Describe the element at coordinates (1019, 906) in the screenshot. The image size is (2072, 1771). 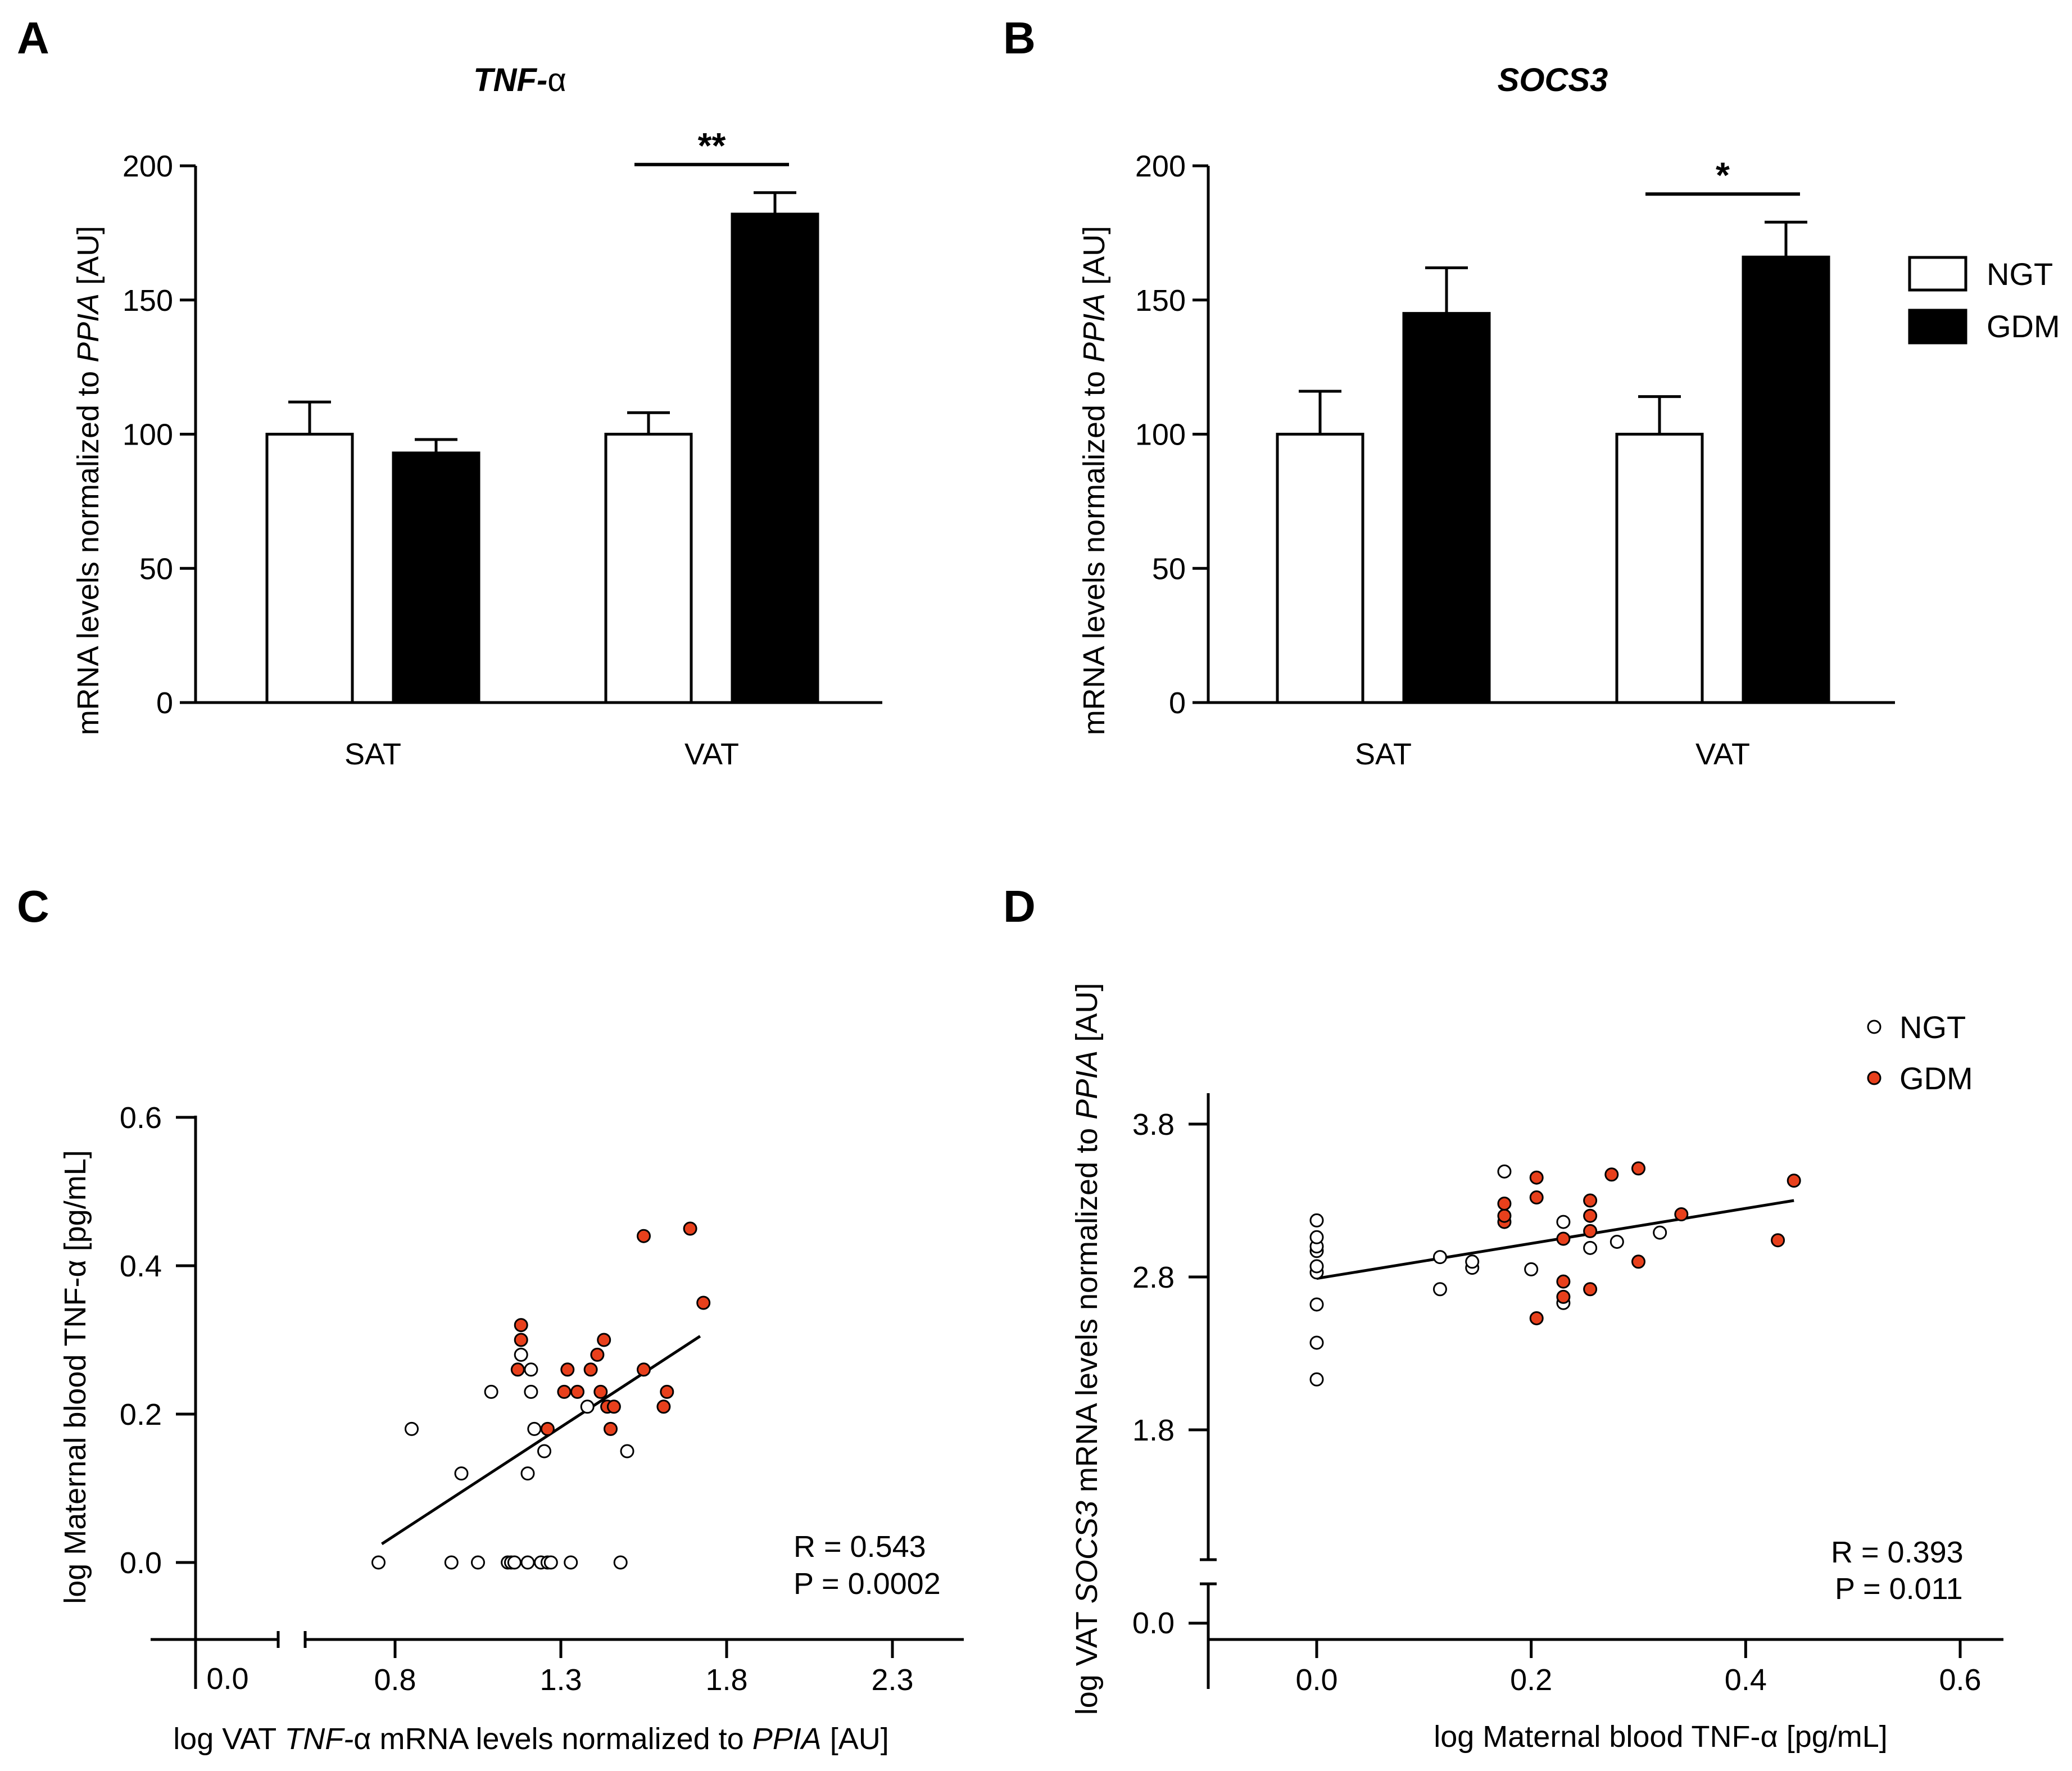
I see `panel-letter-d: D` at that location.